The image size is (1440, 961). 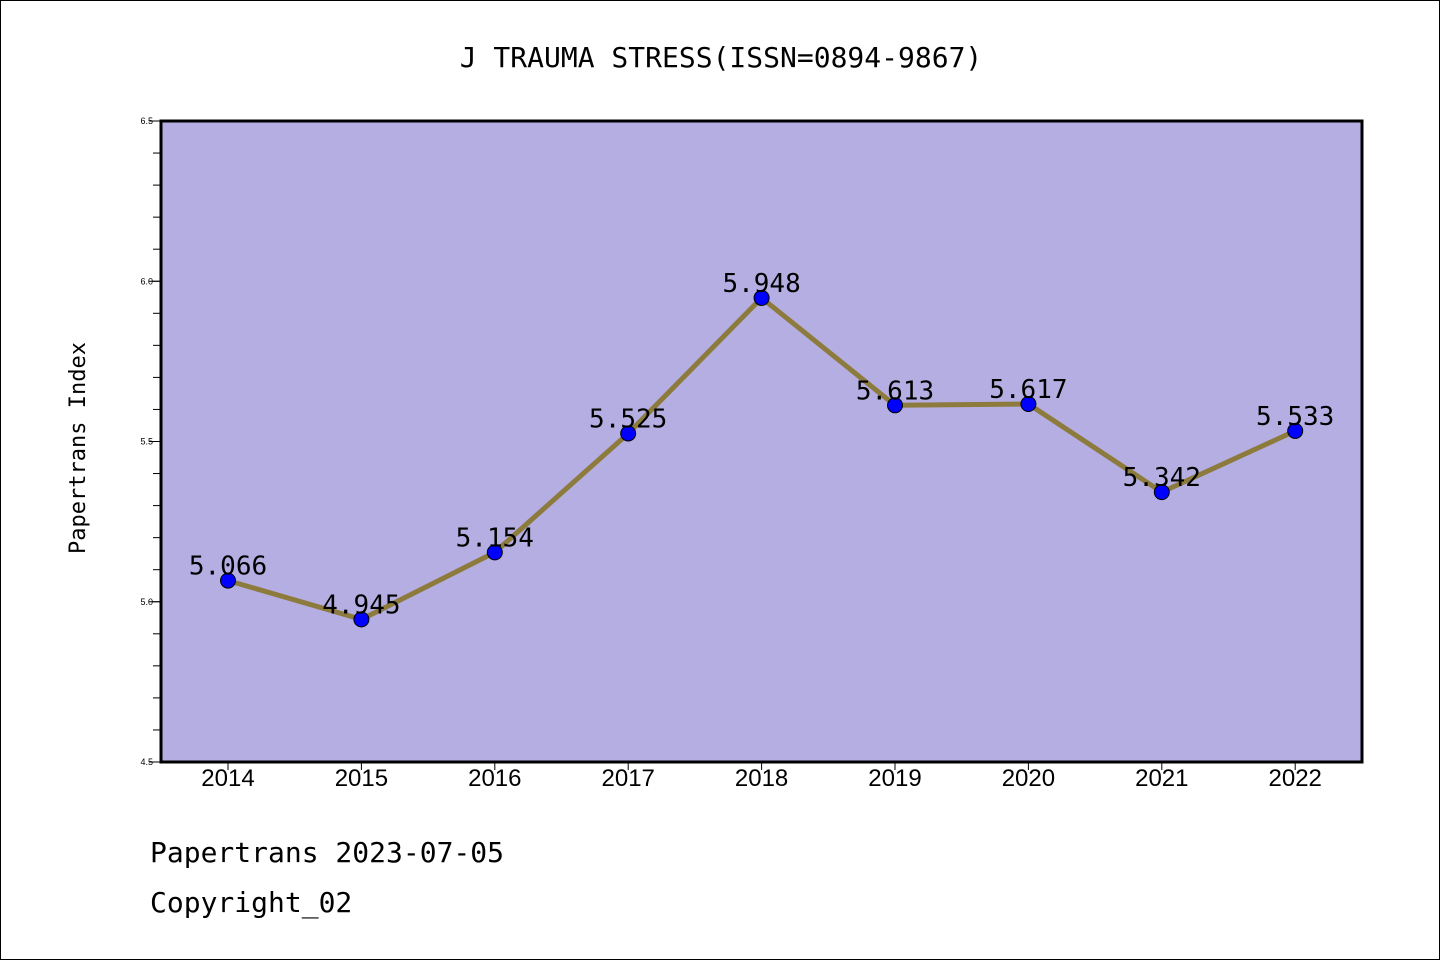 What do you see at coordinates (361, 605) in the screenshot?
I see `data-label: 4.945` at bounding box center [361, 605].